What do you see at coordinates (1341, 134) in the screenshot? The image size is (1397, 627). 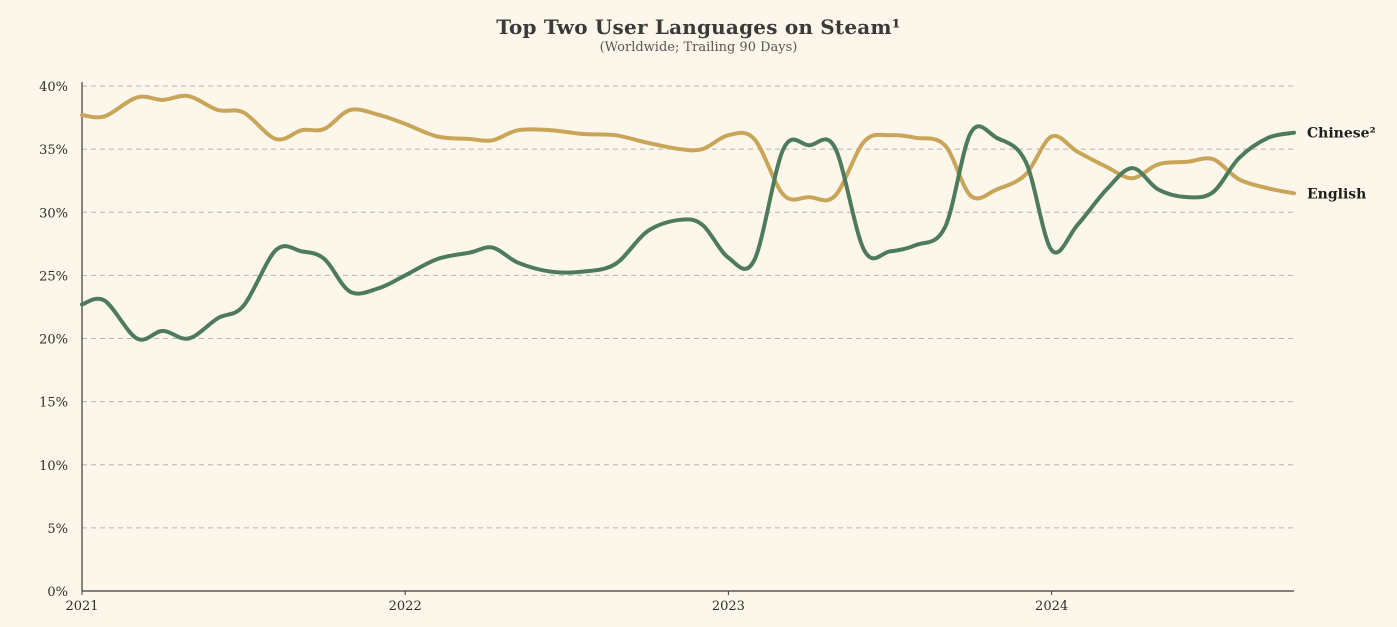 I see `series-label-chinese: Chinese²` at bounding box center [1341, 134].